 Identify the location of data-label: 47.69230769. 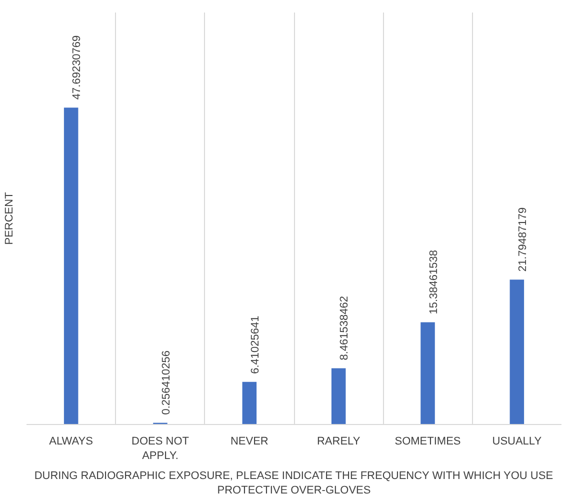
(77, 67).